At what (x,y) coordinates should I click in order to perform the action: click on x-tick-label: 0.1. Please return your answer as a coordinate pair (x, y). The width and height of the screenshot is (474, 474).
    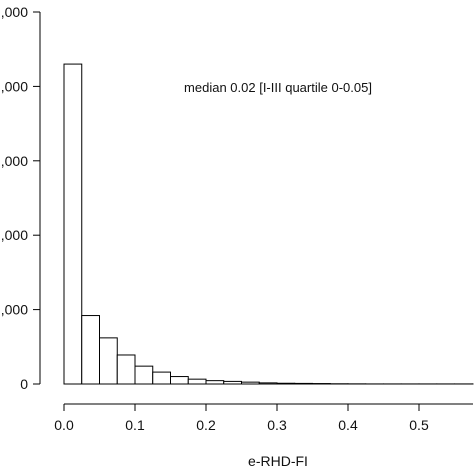
    Looking at the image, I should click on (135, 425).